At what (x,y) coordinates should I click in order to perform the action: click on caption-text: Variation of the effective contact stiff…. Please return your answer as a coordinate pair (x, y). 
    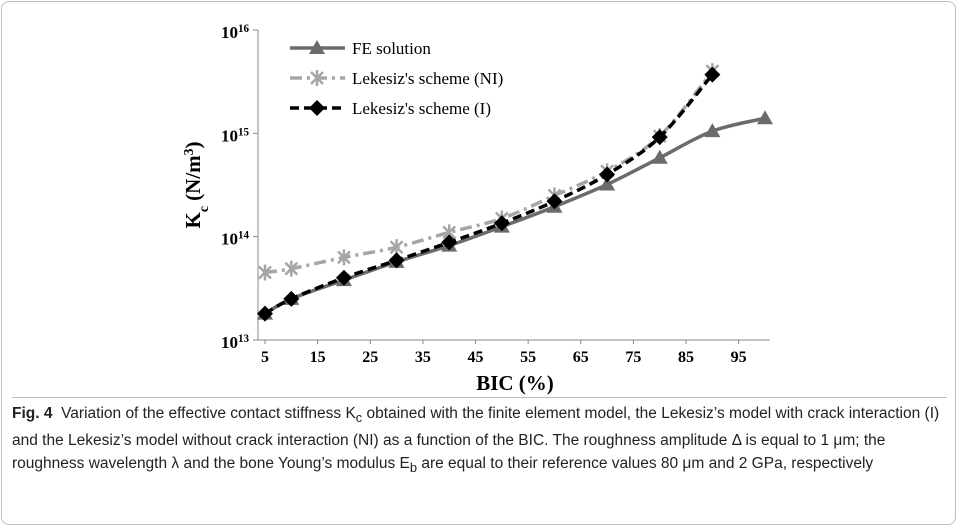
    Looking at the image, I should click on (476, 440).